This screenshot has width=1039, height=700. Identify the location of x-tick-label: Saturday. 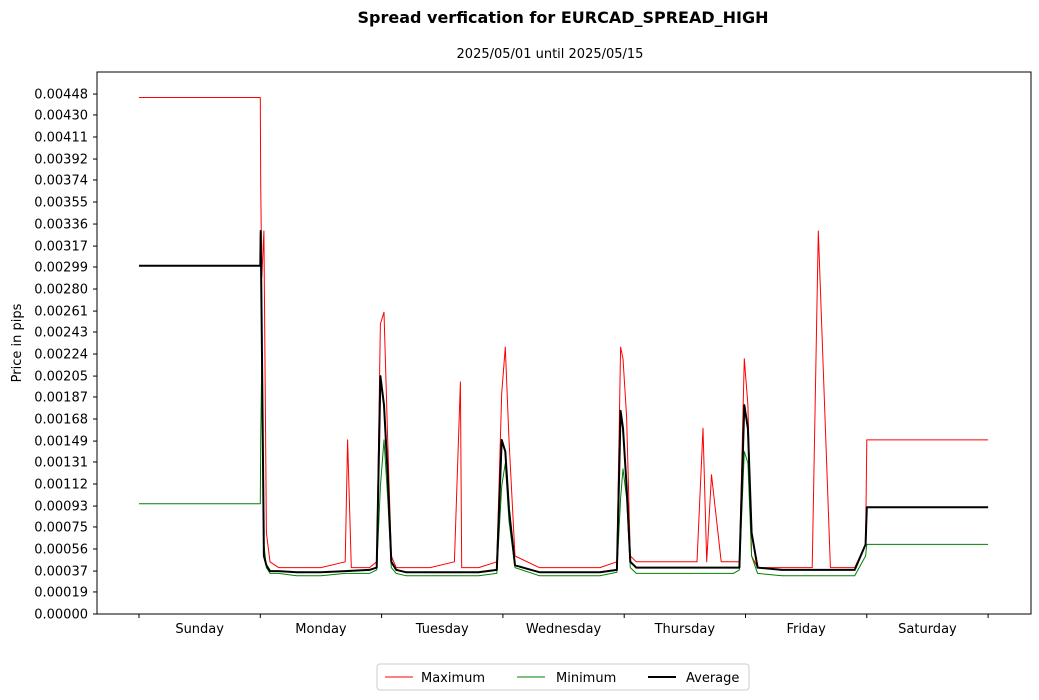
(927, 629).